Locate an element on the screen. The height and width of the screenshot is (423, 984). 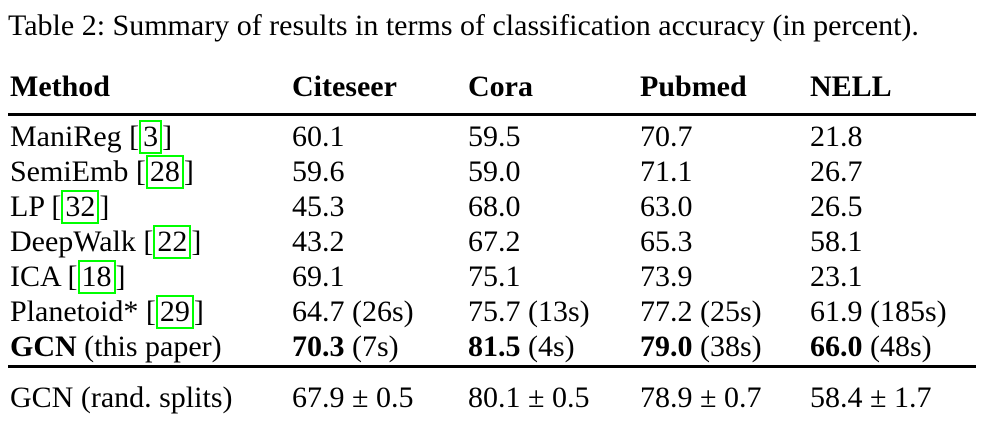
table-row-manireg: ManiReg [3] 60.1 59.5 70.7 21.8 is located at coordinates (492, 136).